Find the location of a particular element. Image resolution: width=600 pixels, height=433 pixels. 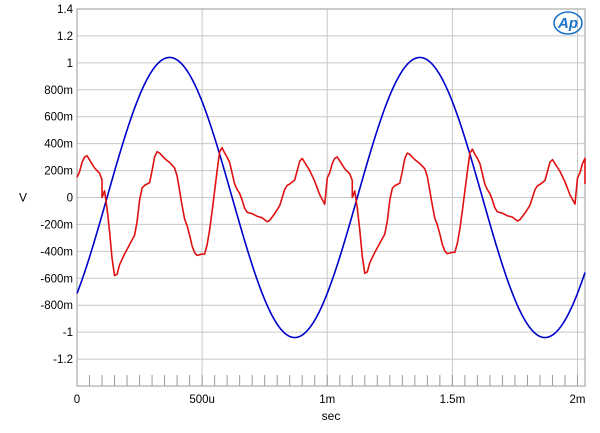

x-tick-label: 0 is located at coordinates (77, 400).